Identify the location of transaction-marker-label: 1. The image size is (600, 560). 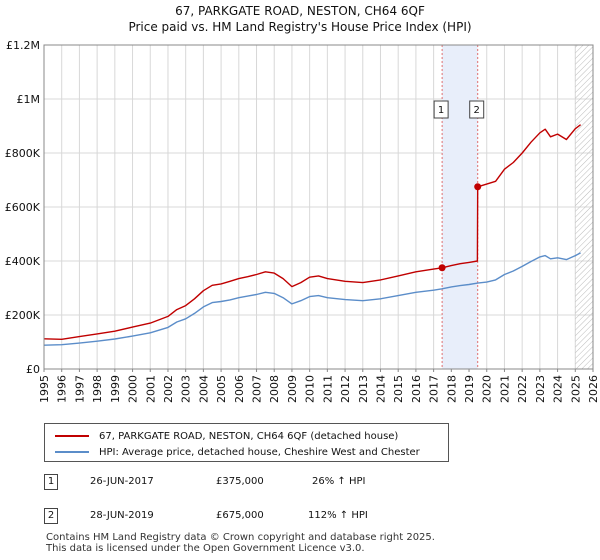
(441, 110).